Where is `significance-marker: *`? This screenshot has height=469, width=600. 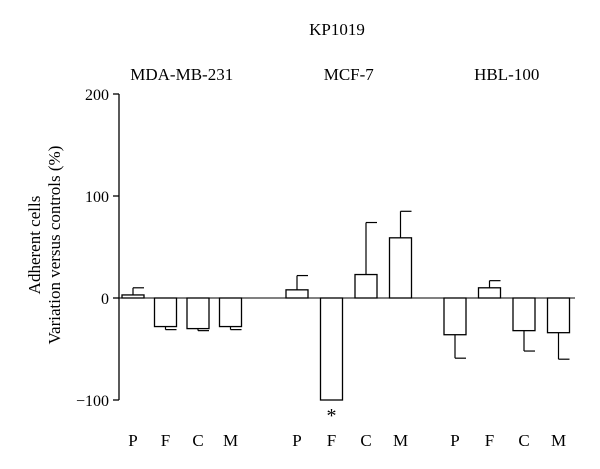
significance-marker: * is located at coordinates (332, 416).